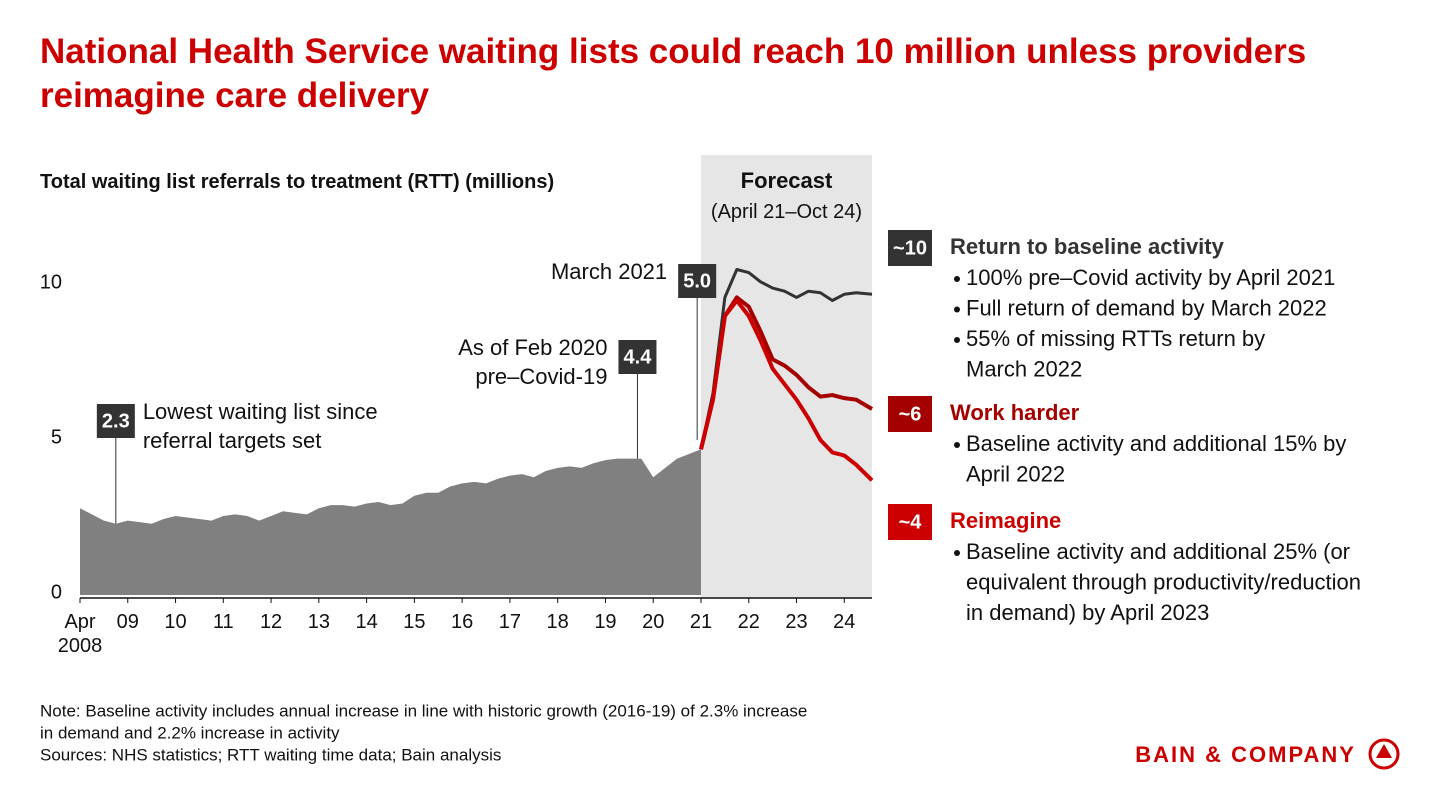 The height and width of the screenshot is (810, 1440). Describe the element at coordinates (80, 634) in the screenshot. I see `x-tick-label: Apr 2008` at that location.